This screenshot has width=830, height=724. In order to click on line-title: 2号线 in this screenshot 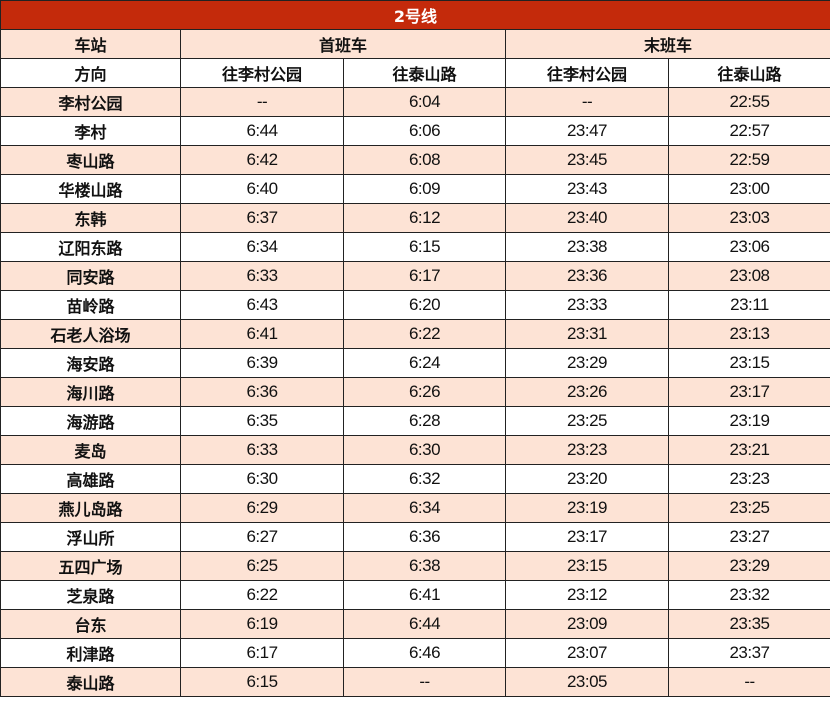, I will do `click(415, 15)`.